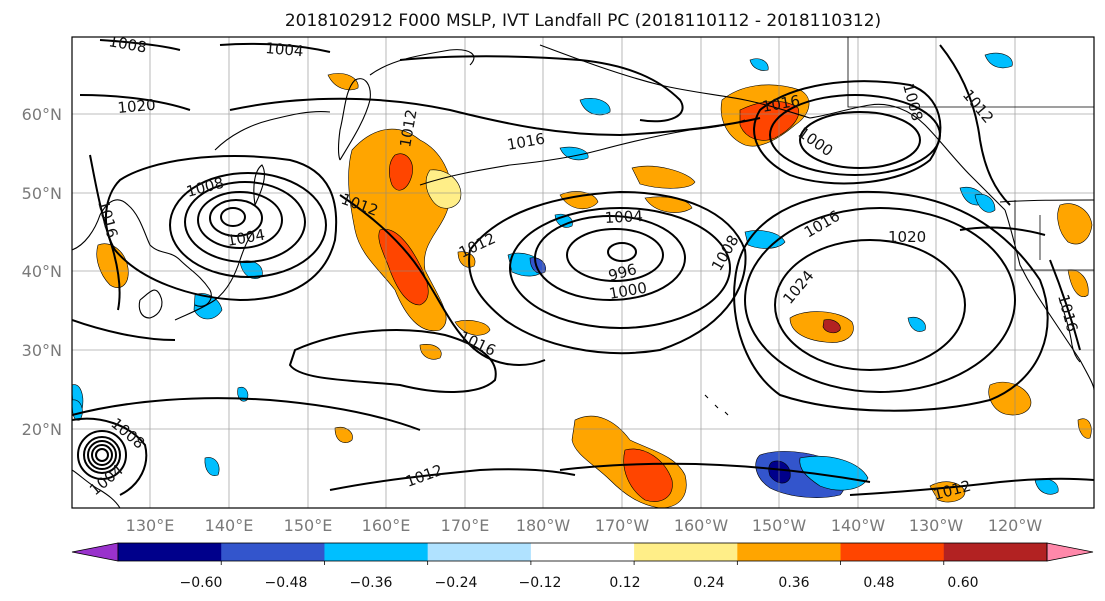  I want to click on contour-1008-north, so click(140, 45).